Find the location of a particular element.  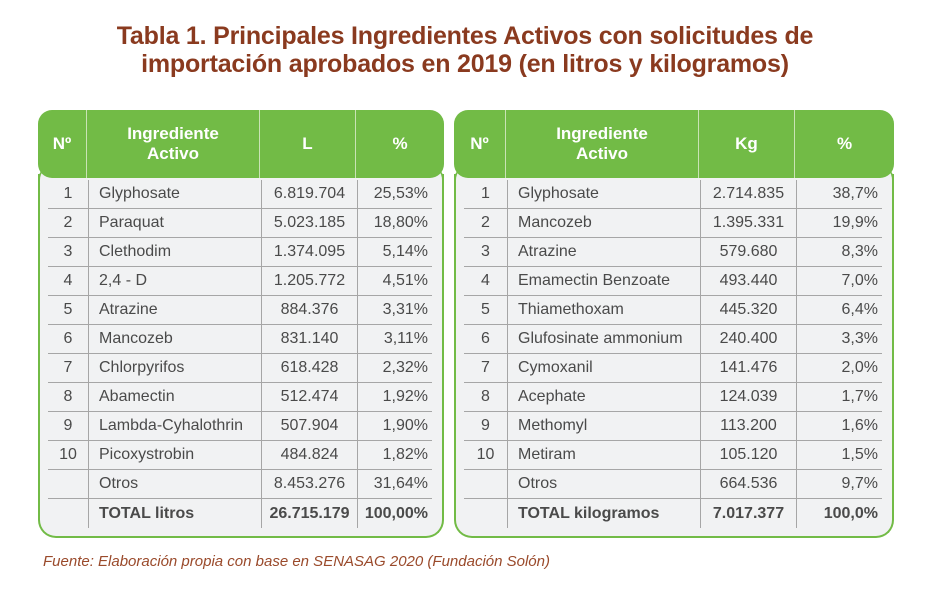

ingredient-name: Glyphosate is located at coordinates (604, 194).